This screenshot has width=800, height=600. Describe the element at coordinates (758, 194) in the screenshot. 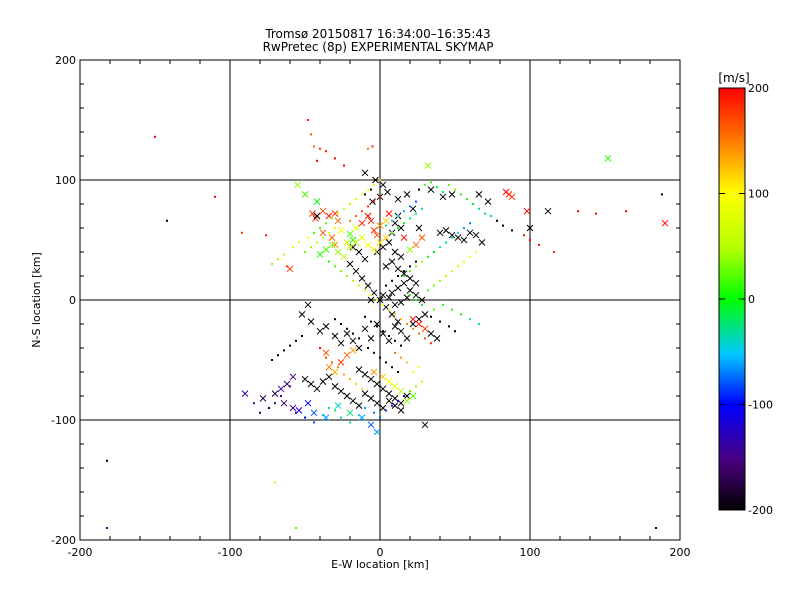

I see `colorbar-tick-label: 100` at that location.